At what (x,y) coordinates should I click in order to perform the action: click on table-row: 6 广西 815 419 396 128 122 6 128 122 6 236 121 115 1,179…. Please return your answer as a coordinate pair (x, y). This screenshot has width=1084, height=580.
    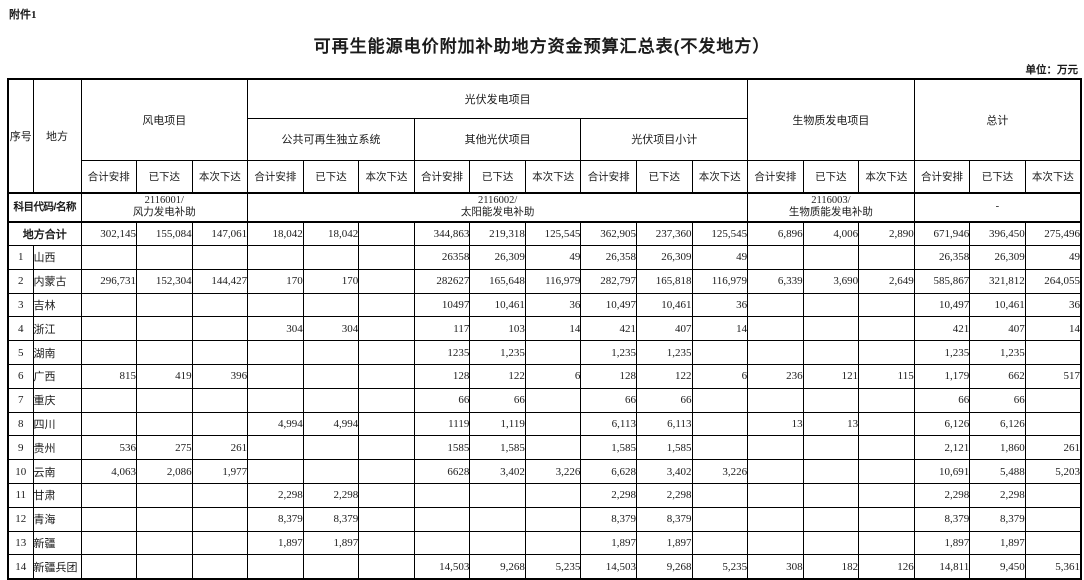
    Looking at the image, I should click on (544, 376).